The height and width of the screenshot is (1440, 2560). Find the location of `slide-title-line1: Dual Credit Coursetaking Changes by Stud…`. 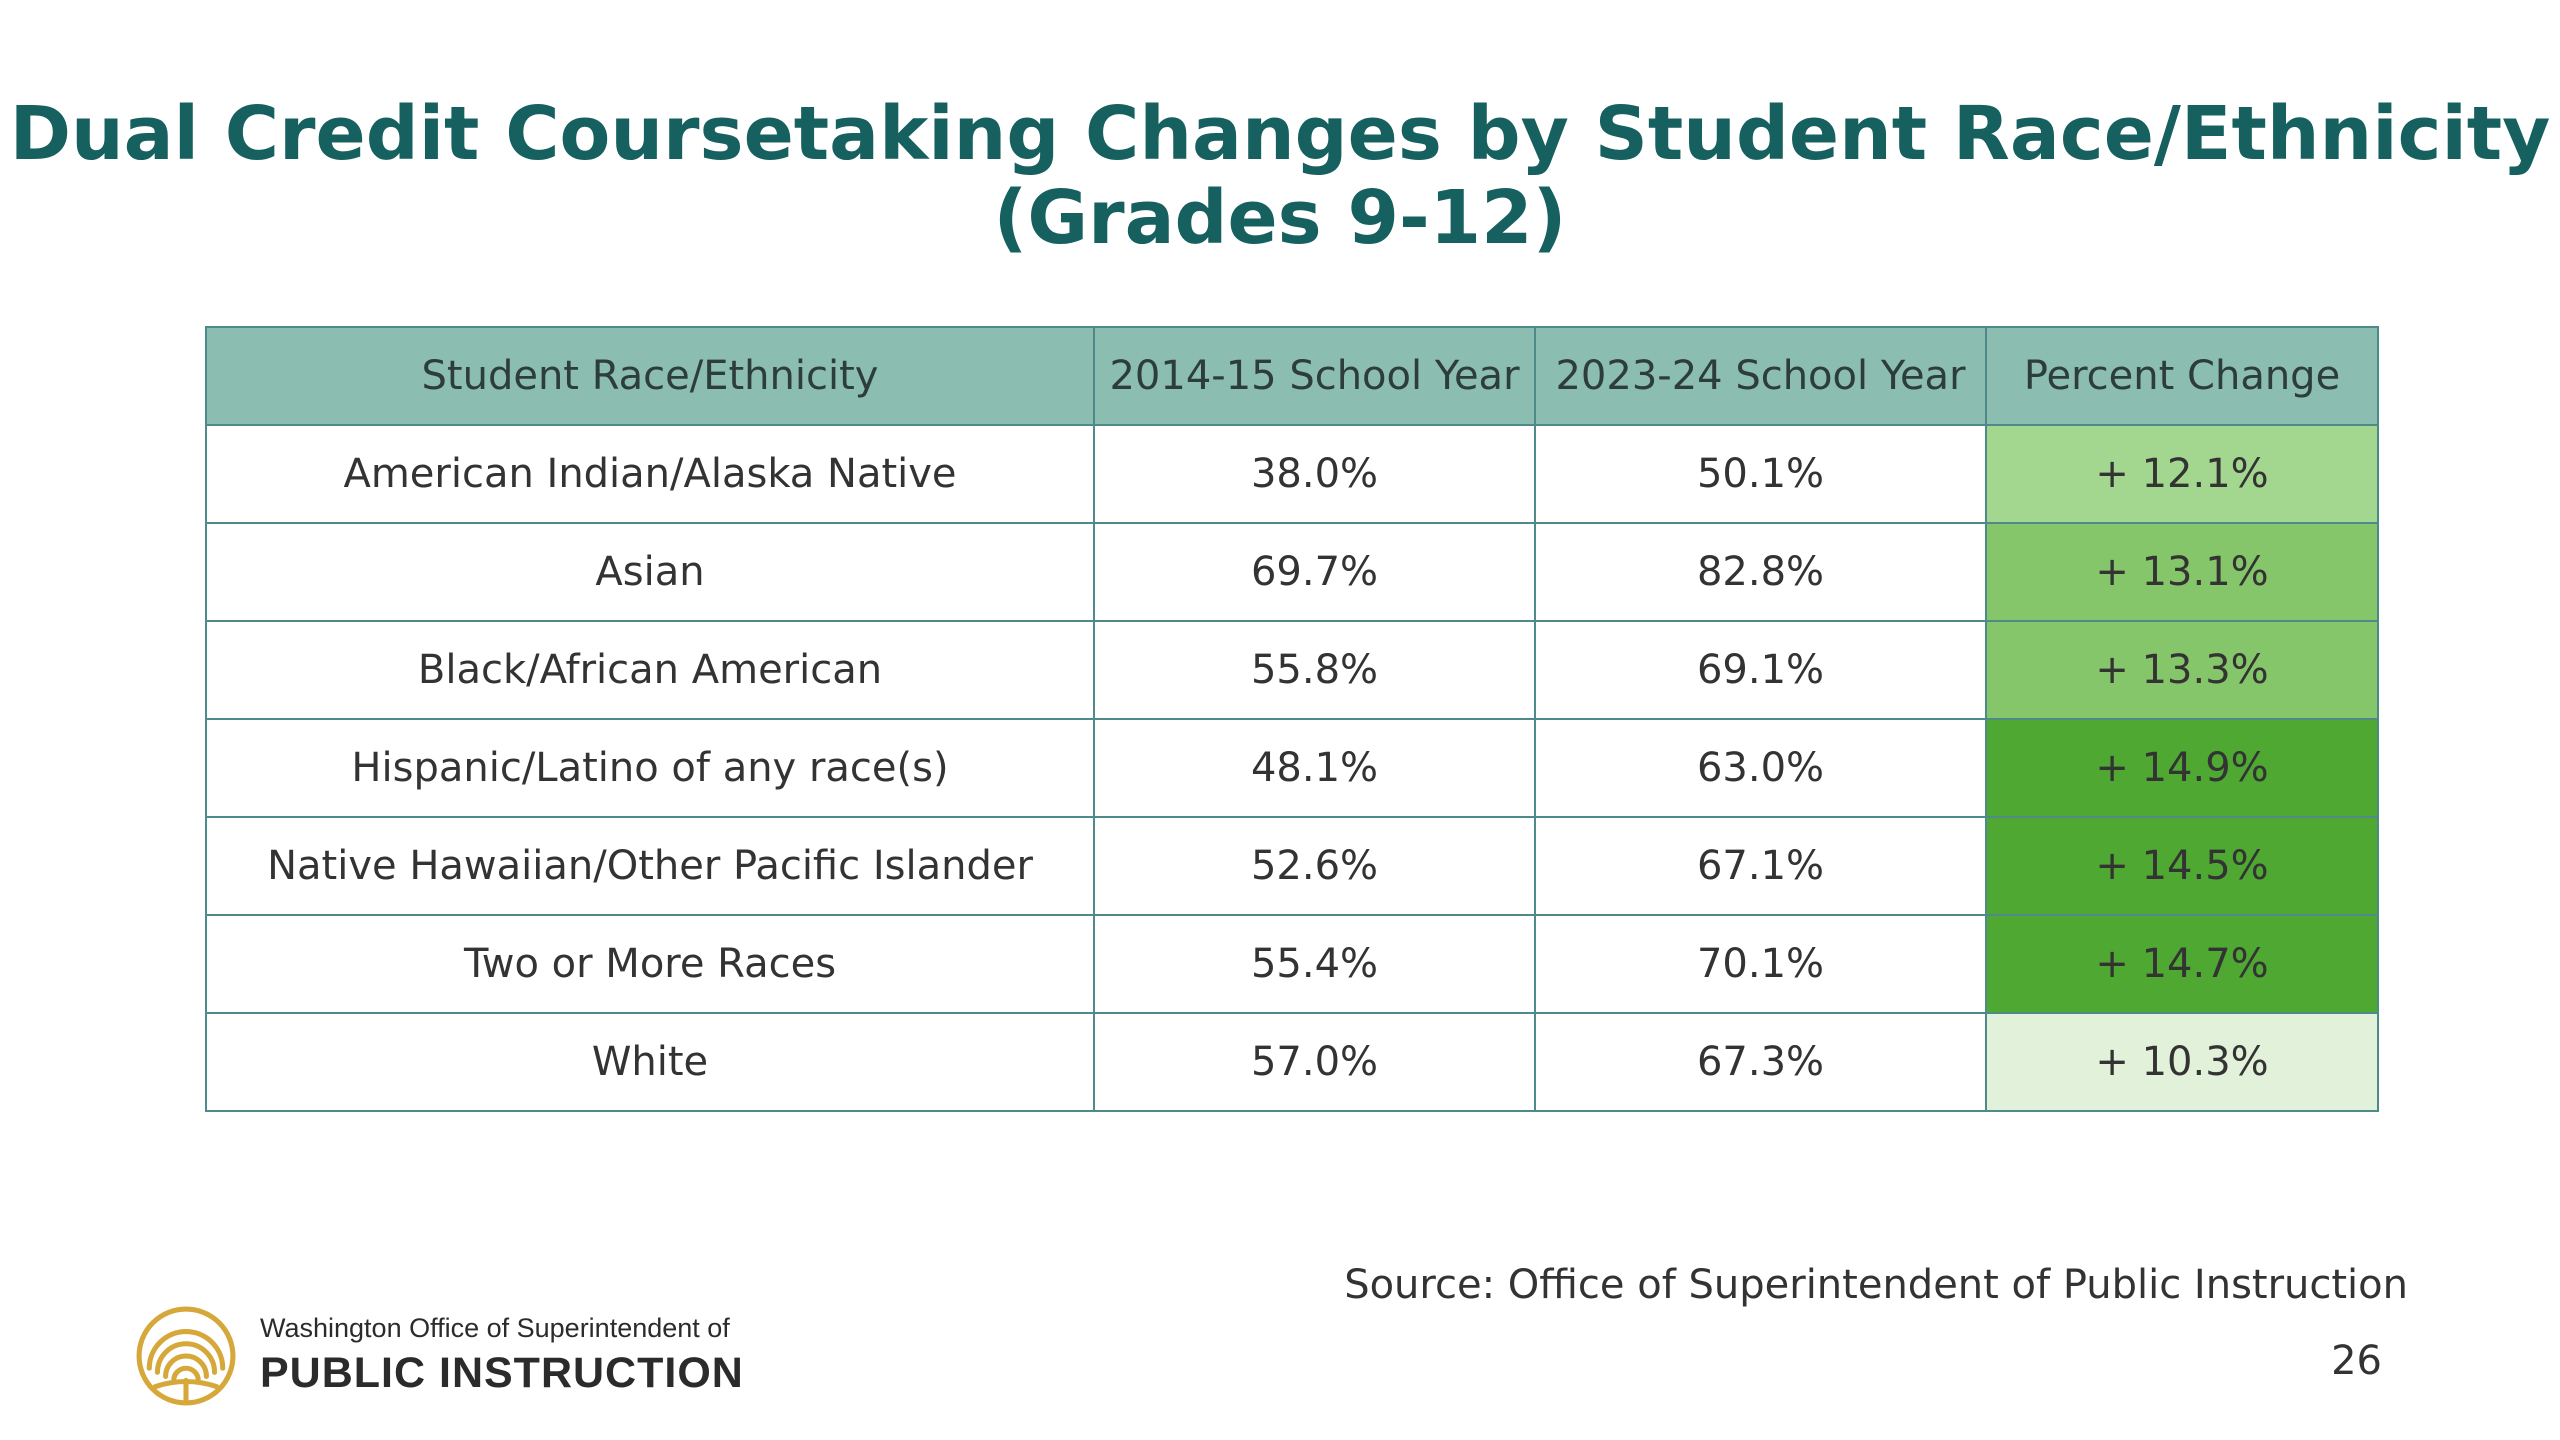

slide-title-line1: Dual Credit Coursetaking Changes by Stud… is located at coordinates (1280, 134).